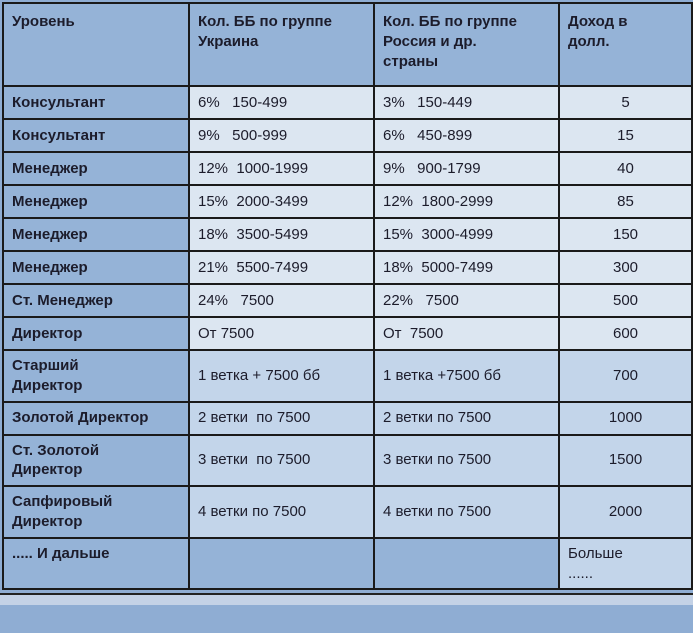  What do you see at coordinates (466, 135) in the screenshot?
I see `cell-ru: 6% 450-899` at bounding box center [466, 135].